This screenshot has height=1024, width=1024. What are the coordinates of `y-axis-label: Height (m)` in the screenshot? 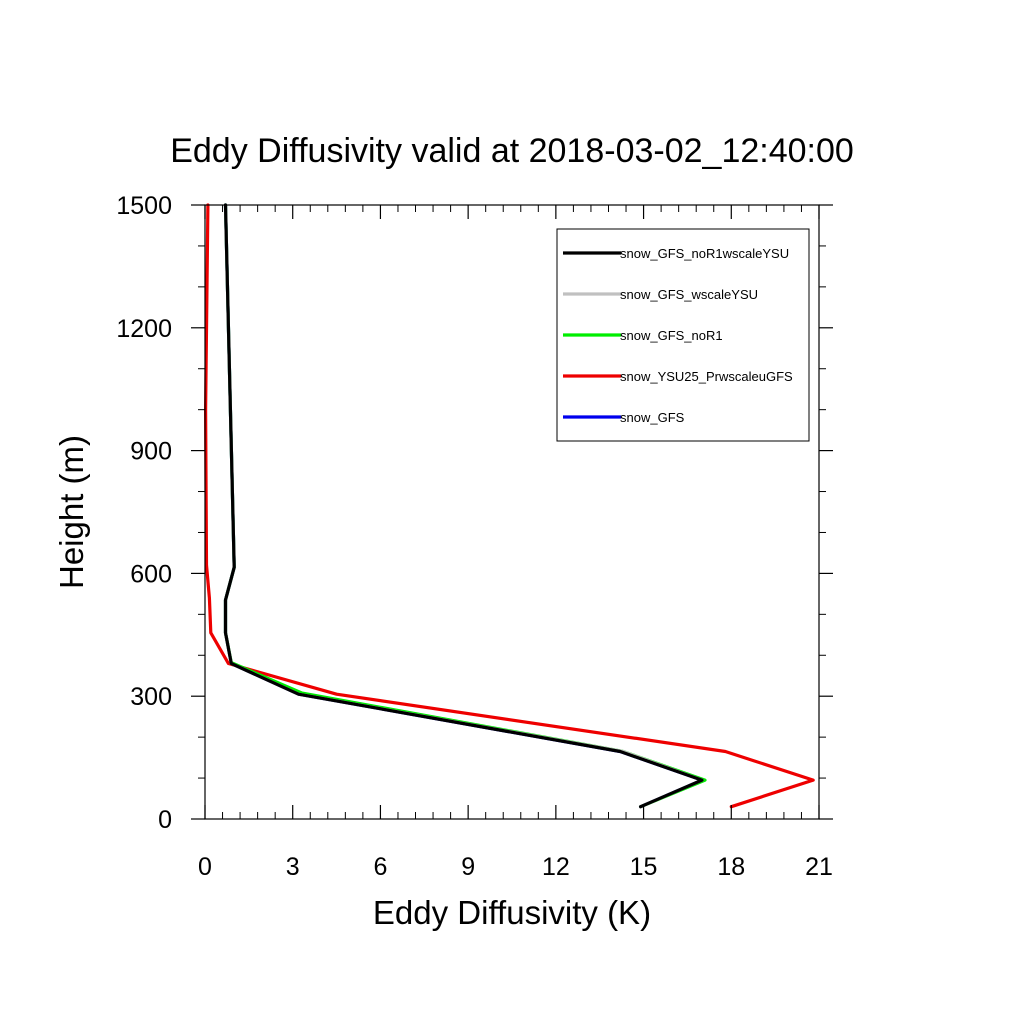 It's located at (71, 512).